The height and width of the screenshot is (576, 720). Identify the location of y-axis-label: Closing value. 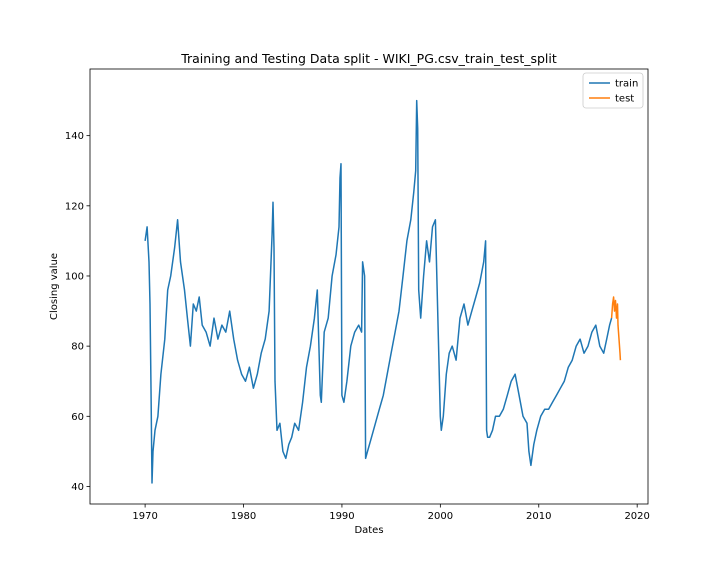
(54, 286).